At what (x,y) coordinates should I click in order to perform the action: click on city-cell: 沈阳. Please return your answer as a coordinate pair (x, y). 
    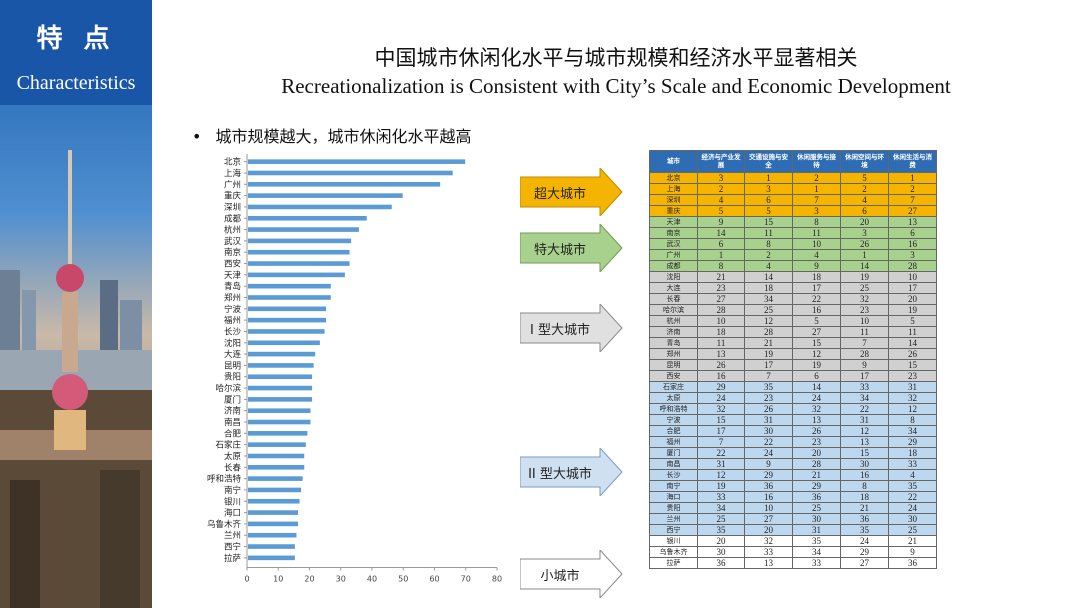
    Looking at the image, I should click on (673, 277).